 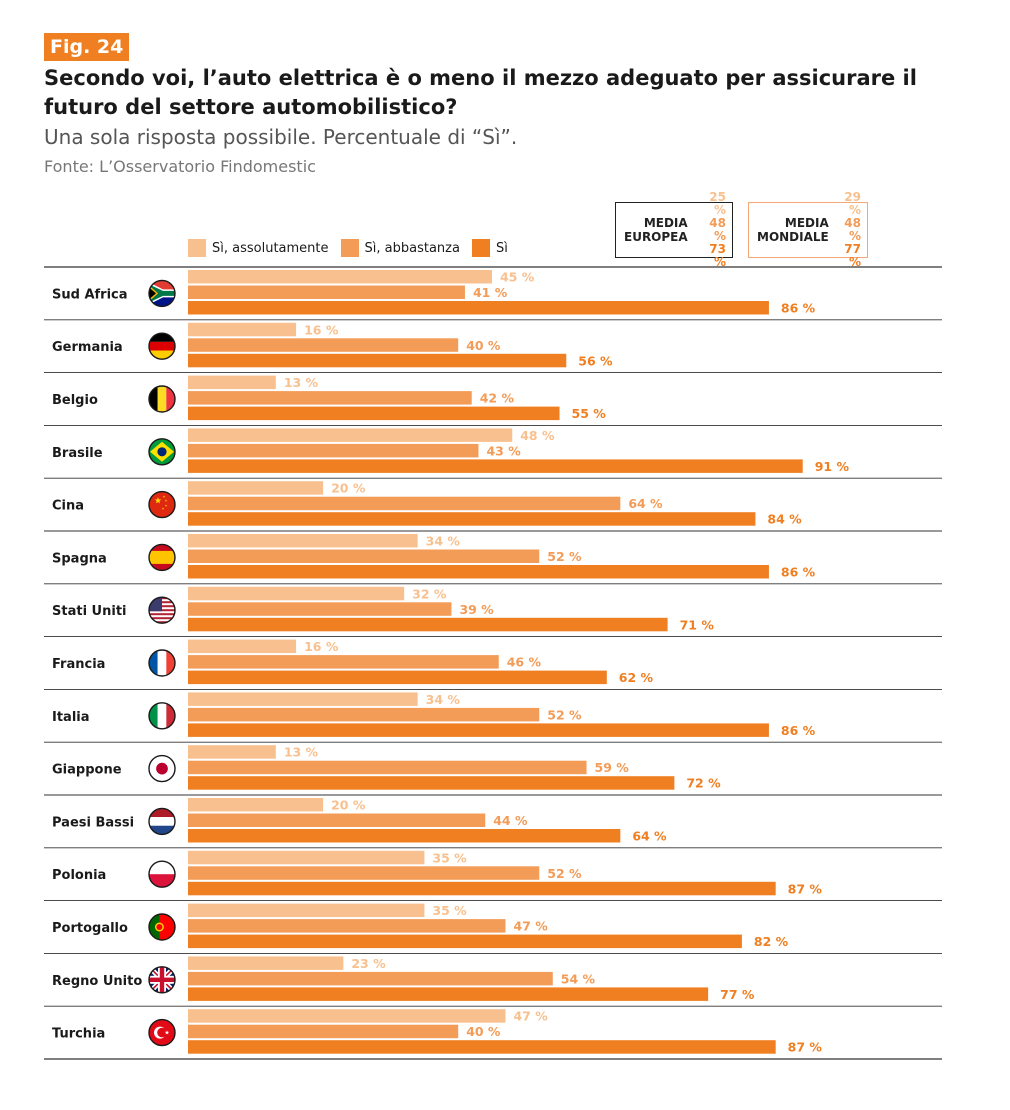 What do you see at coordinates (87, 347) in the screenshot?
I see `country-label: Germania` at bounding box center [87, 347].